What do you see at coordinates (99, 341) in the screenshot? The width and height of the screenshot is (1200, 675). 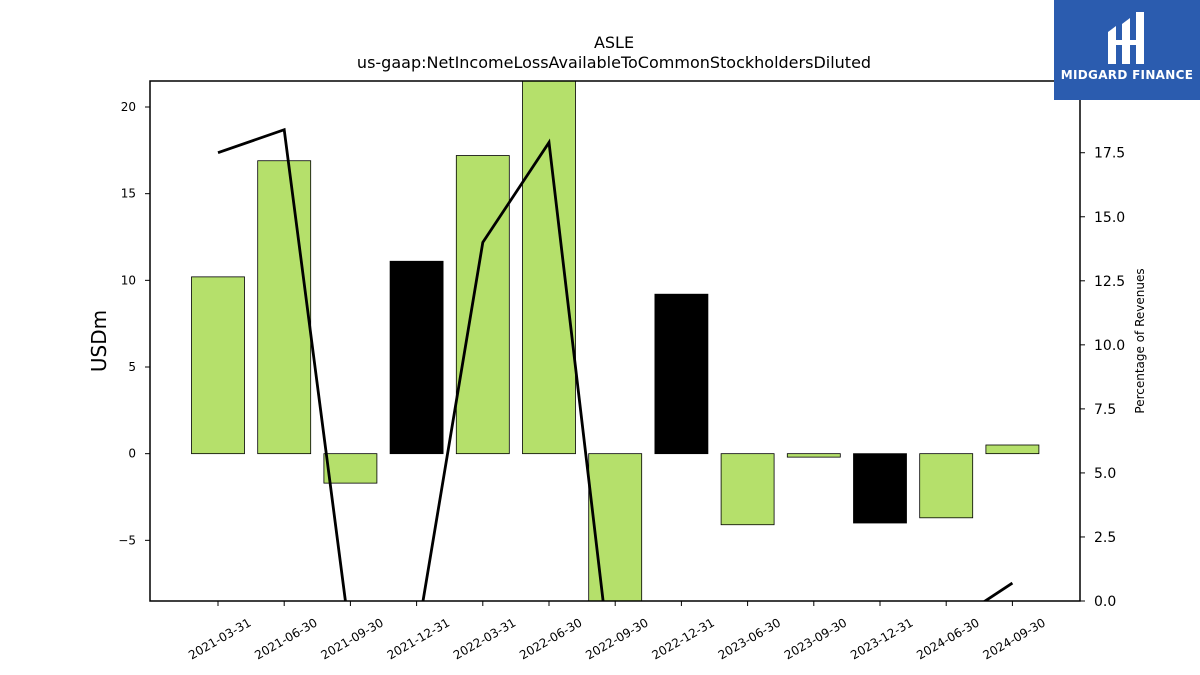 I see `y-axis-label: USDm` at bounding box center [99, 341].